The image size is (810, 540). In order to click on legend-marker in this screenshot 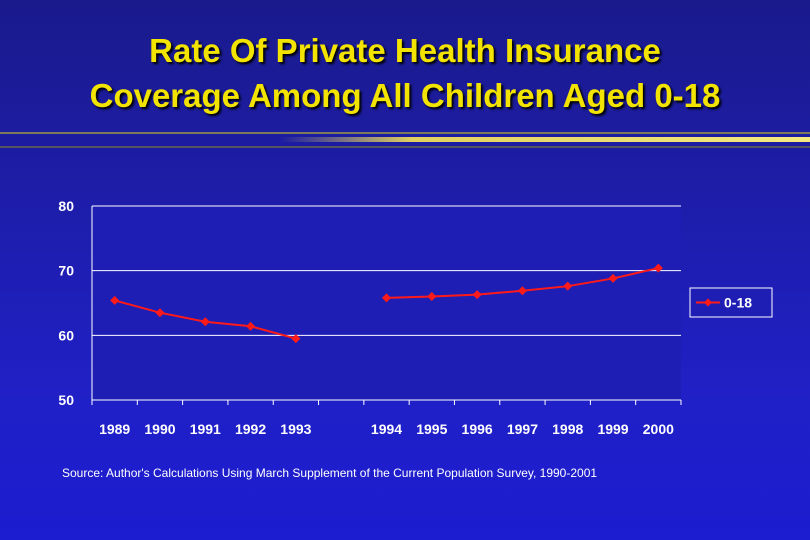, I will do `click(708, 302)`.